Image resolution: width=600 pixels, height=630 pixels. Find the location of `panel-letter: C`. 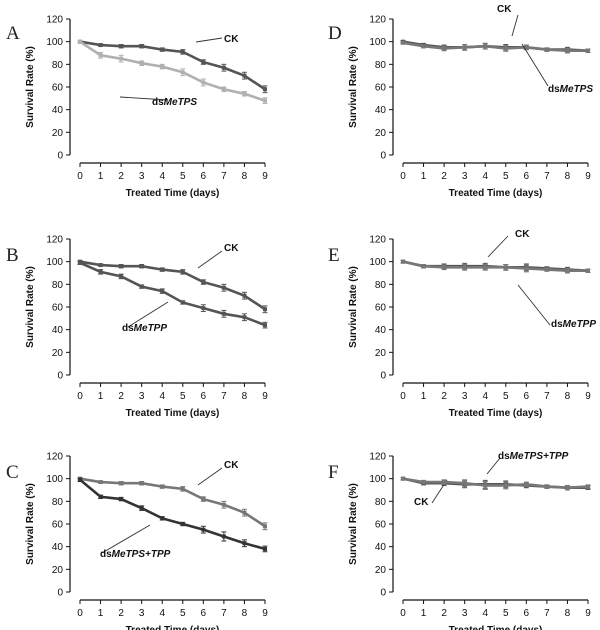

panel-letter: C is located at coordinates (12, 472).